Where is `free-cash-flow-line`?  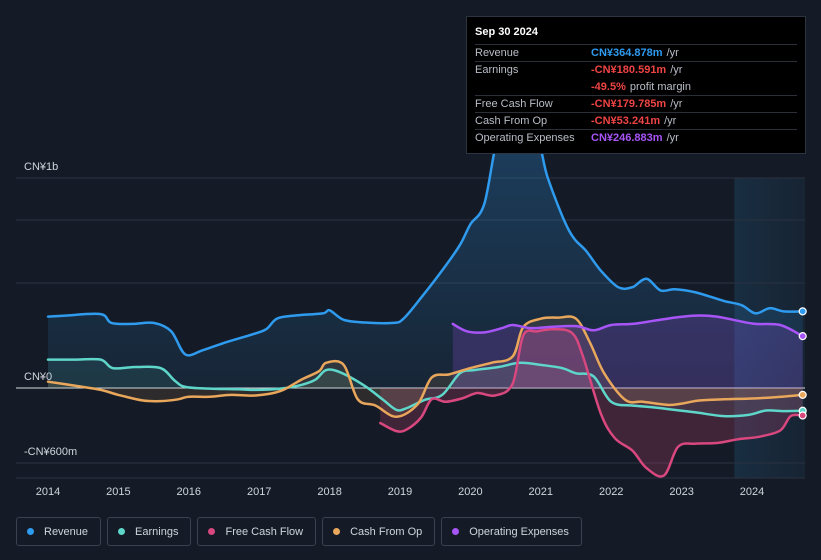
free-cash-flow-line is located at coordinates (591, 402).